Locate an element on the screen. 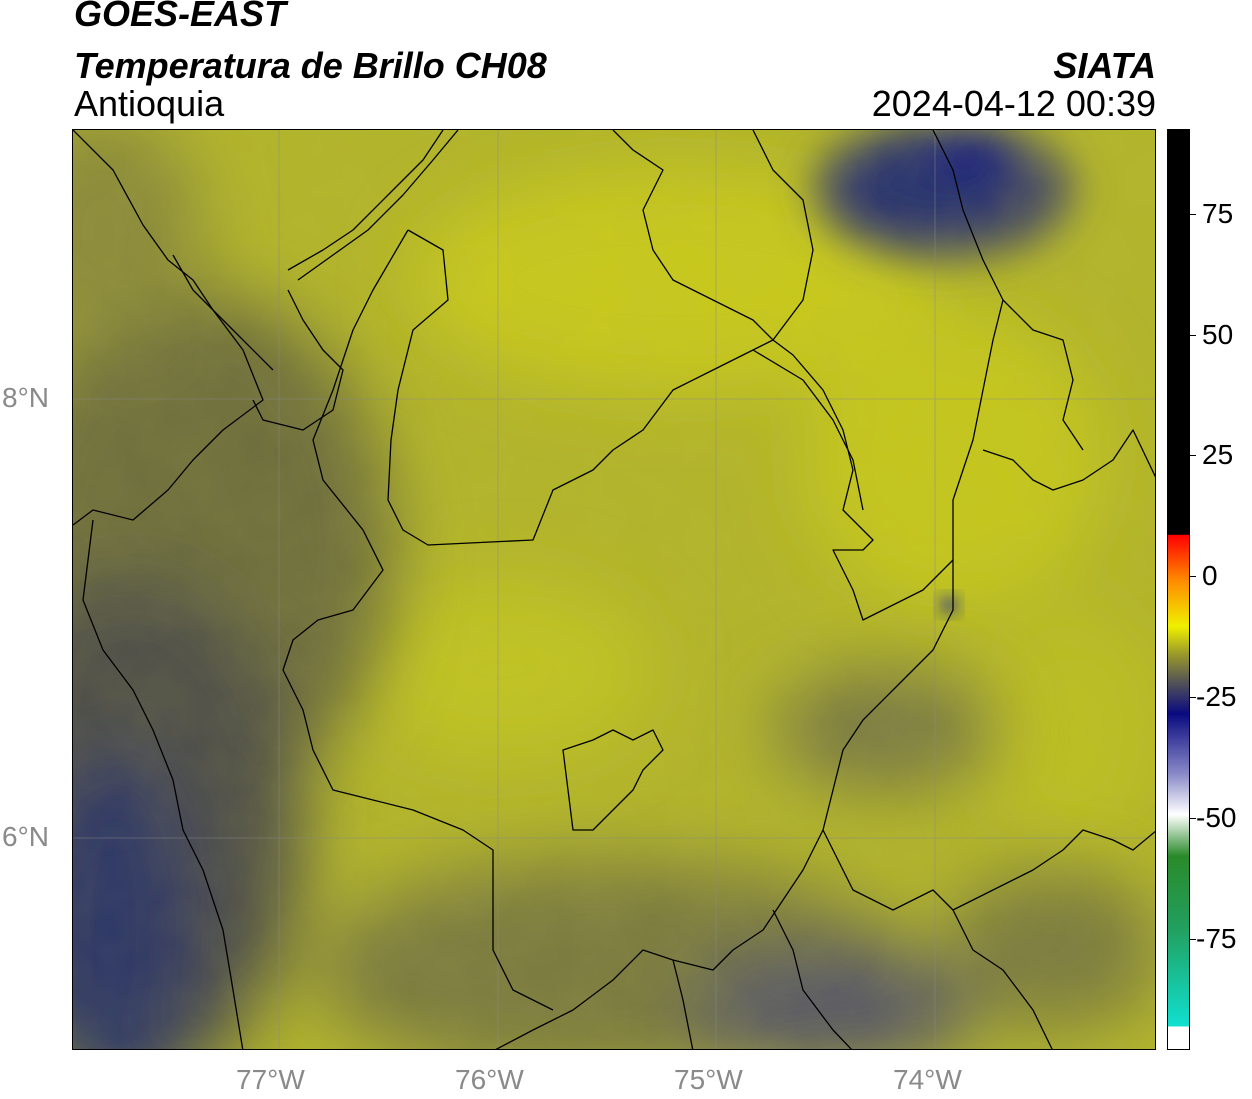  lon-label-74w: 74°W is located at coordinates (927, 1079).